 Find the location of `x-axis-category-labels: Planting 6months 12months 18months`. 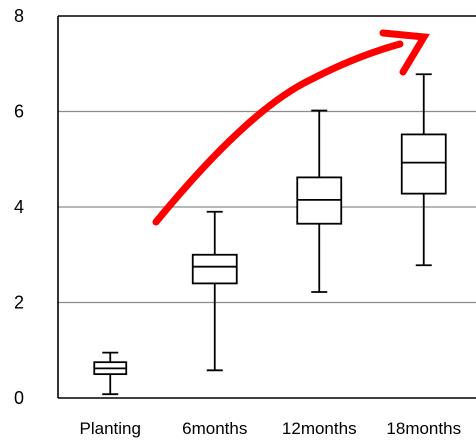

x-axis-category-labels: Planting 6months 12months 18months is located at coordinates (271, 428).